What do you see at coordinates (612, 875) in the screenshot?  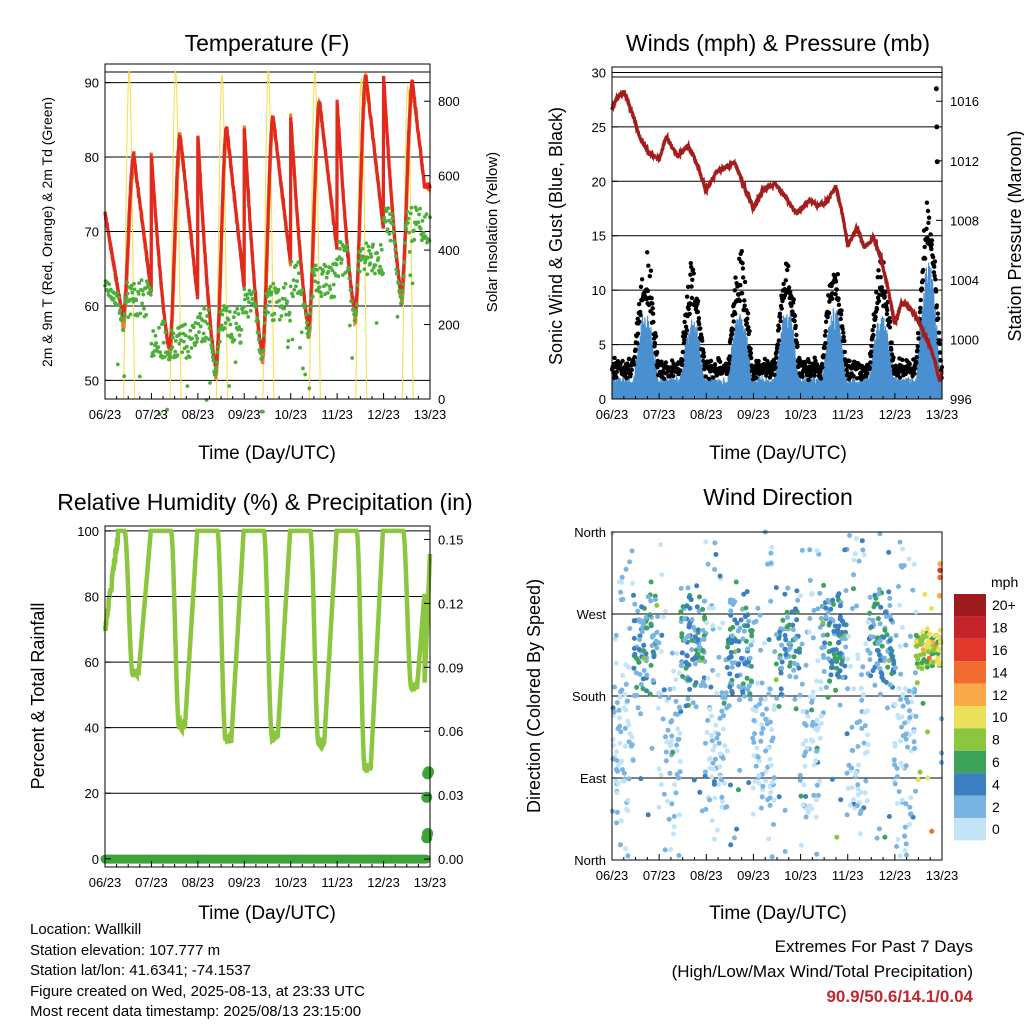 I see `x-tick-label: 06/23` at bounding box center [612, 875].